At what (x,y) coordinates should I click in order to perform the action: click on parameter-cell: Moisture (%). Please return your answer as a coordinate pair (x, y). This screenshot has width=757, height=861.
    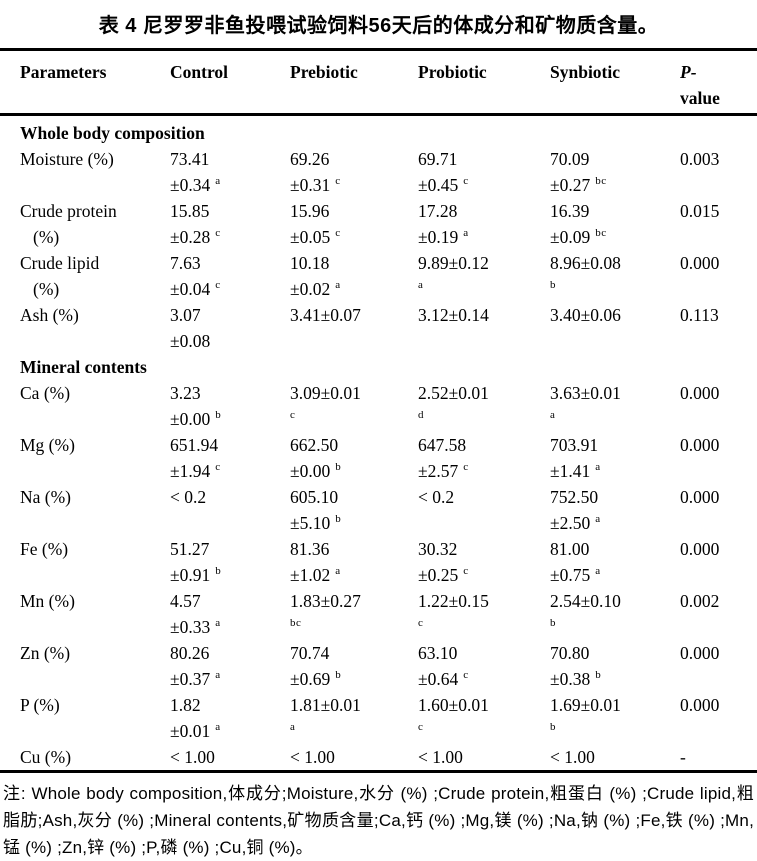
    Looking at the image, I should click on (67, 159).